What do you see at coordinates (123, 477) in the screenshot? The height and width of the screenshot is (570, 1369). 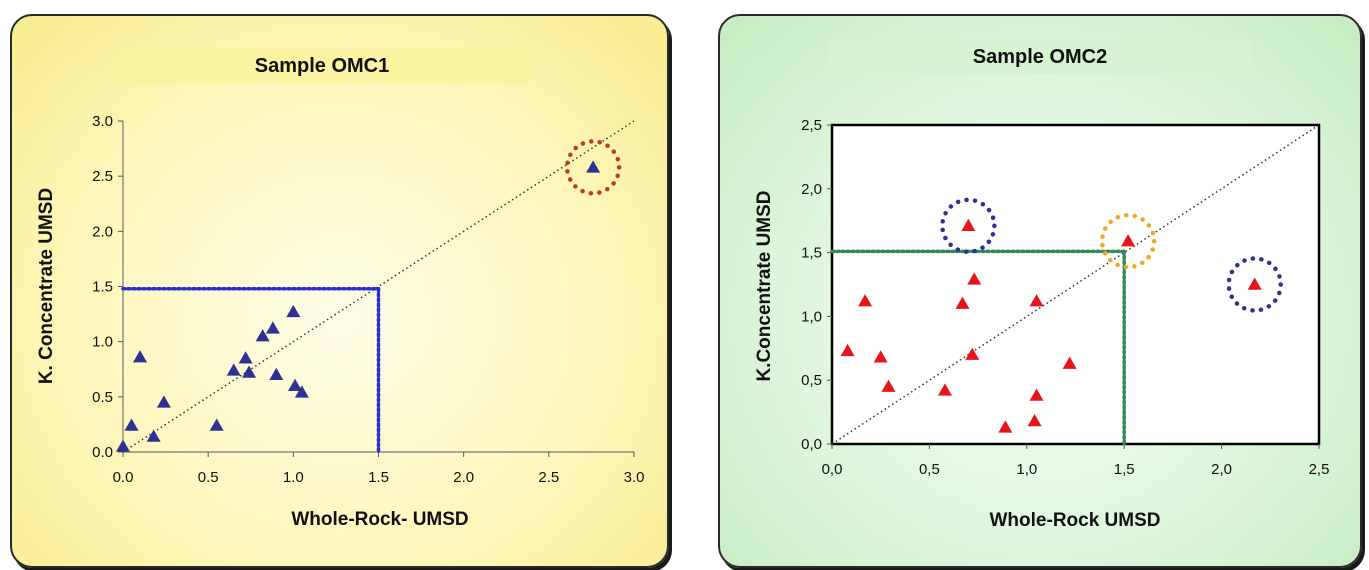 I see `x-tick-label: 0.0` at bounding box center [123, 477].